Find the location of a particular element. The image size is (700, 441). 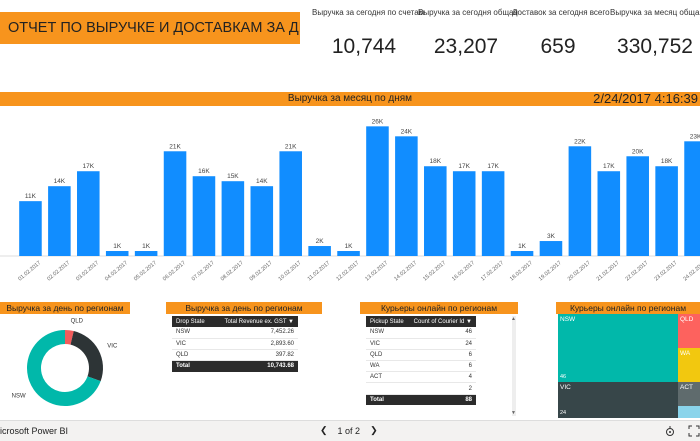

fullscreen-icon is located at coordinates (694, 431).